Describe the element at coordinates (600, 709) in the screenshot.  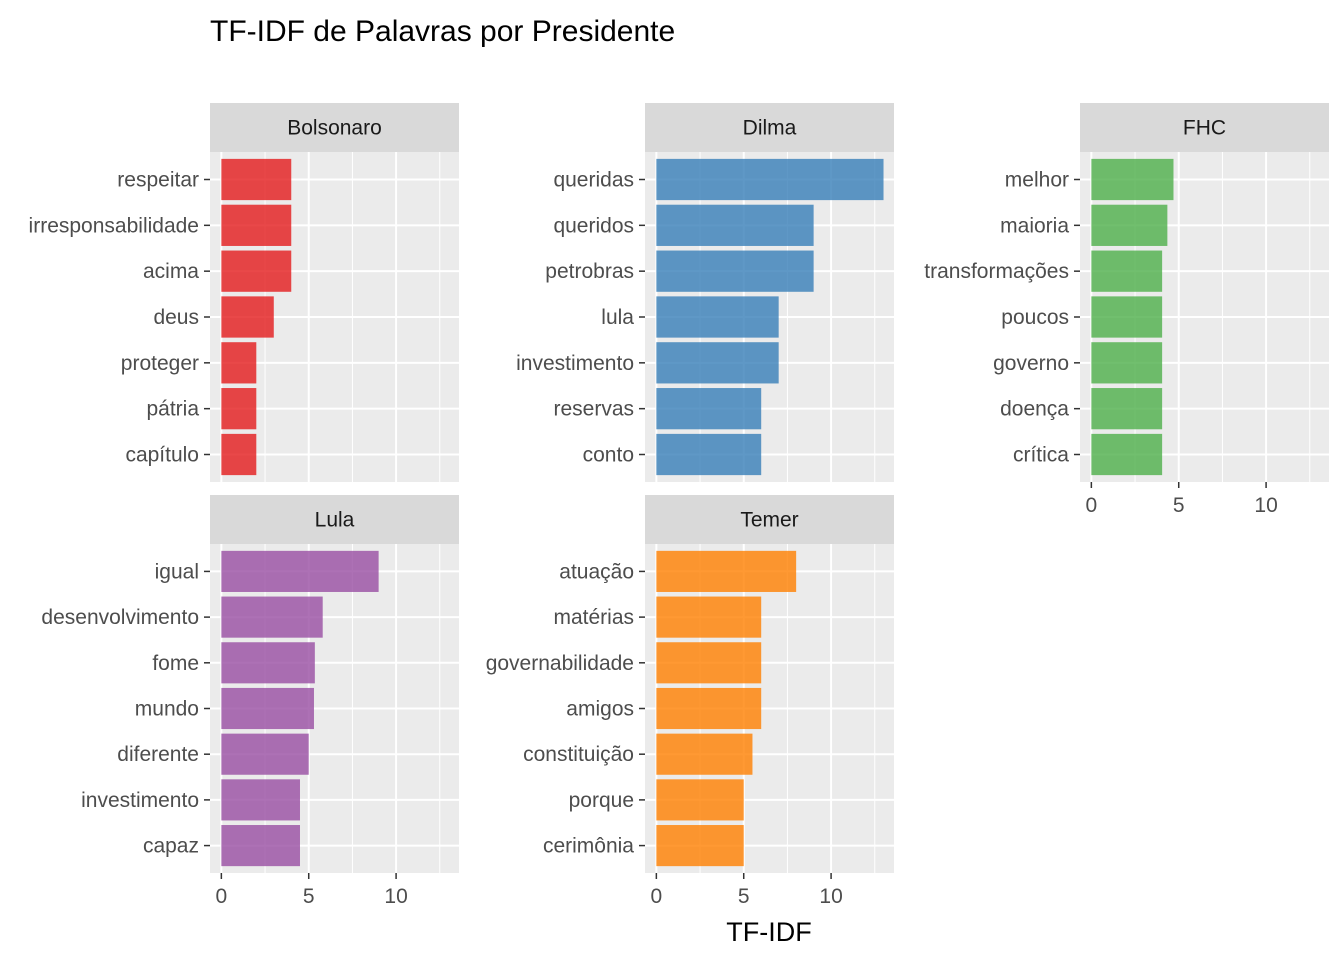
I see `y-tick-label: amigos` at that location.